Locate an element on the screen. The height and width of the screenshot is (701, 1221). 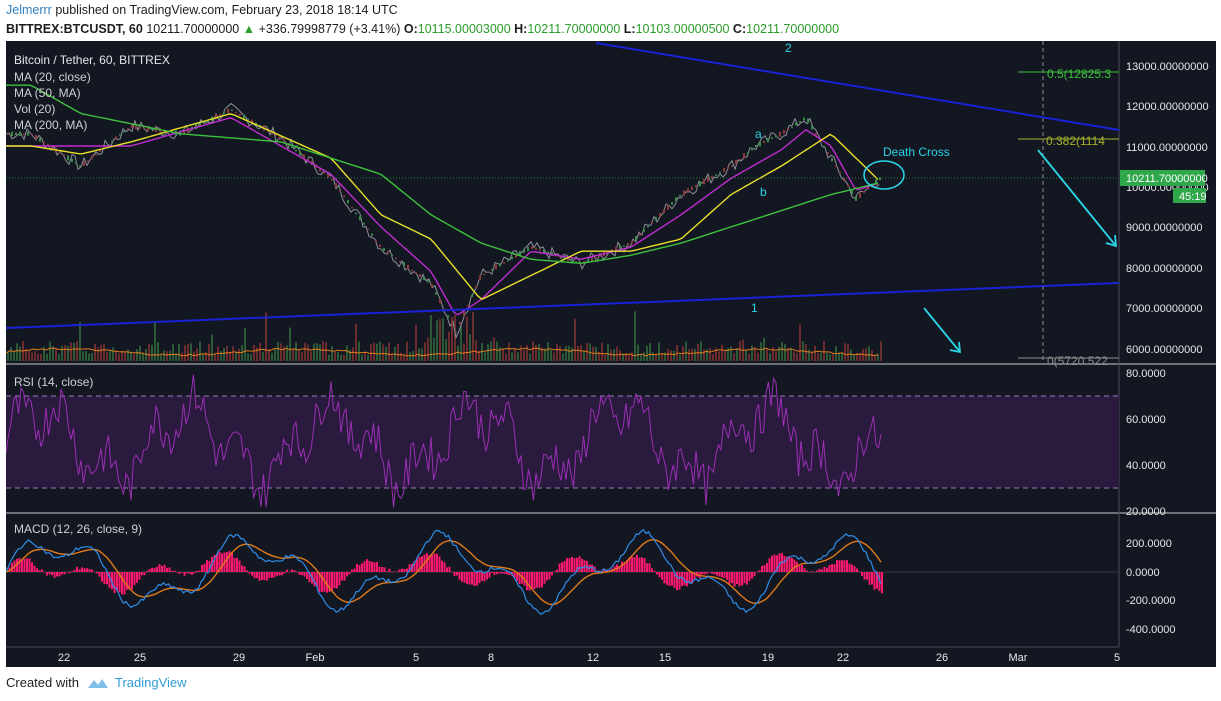
indicator-ma200: MA (200, MA) is located at coordinates (50, 125).